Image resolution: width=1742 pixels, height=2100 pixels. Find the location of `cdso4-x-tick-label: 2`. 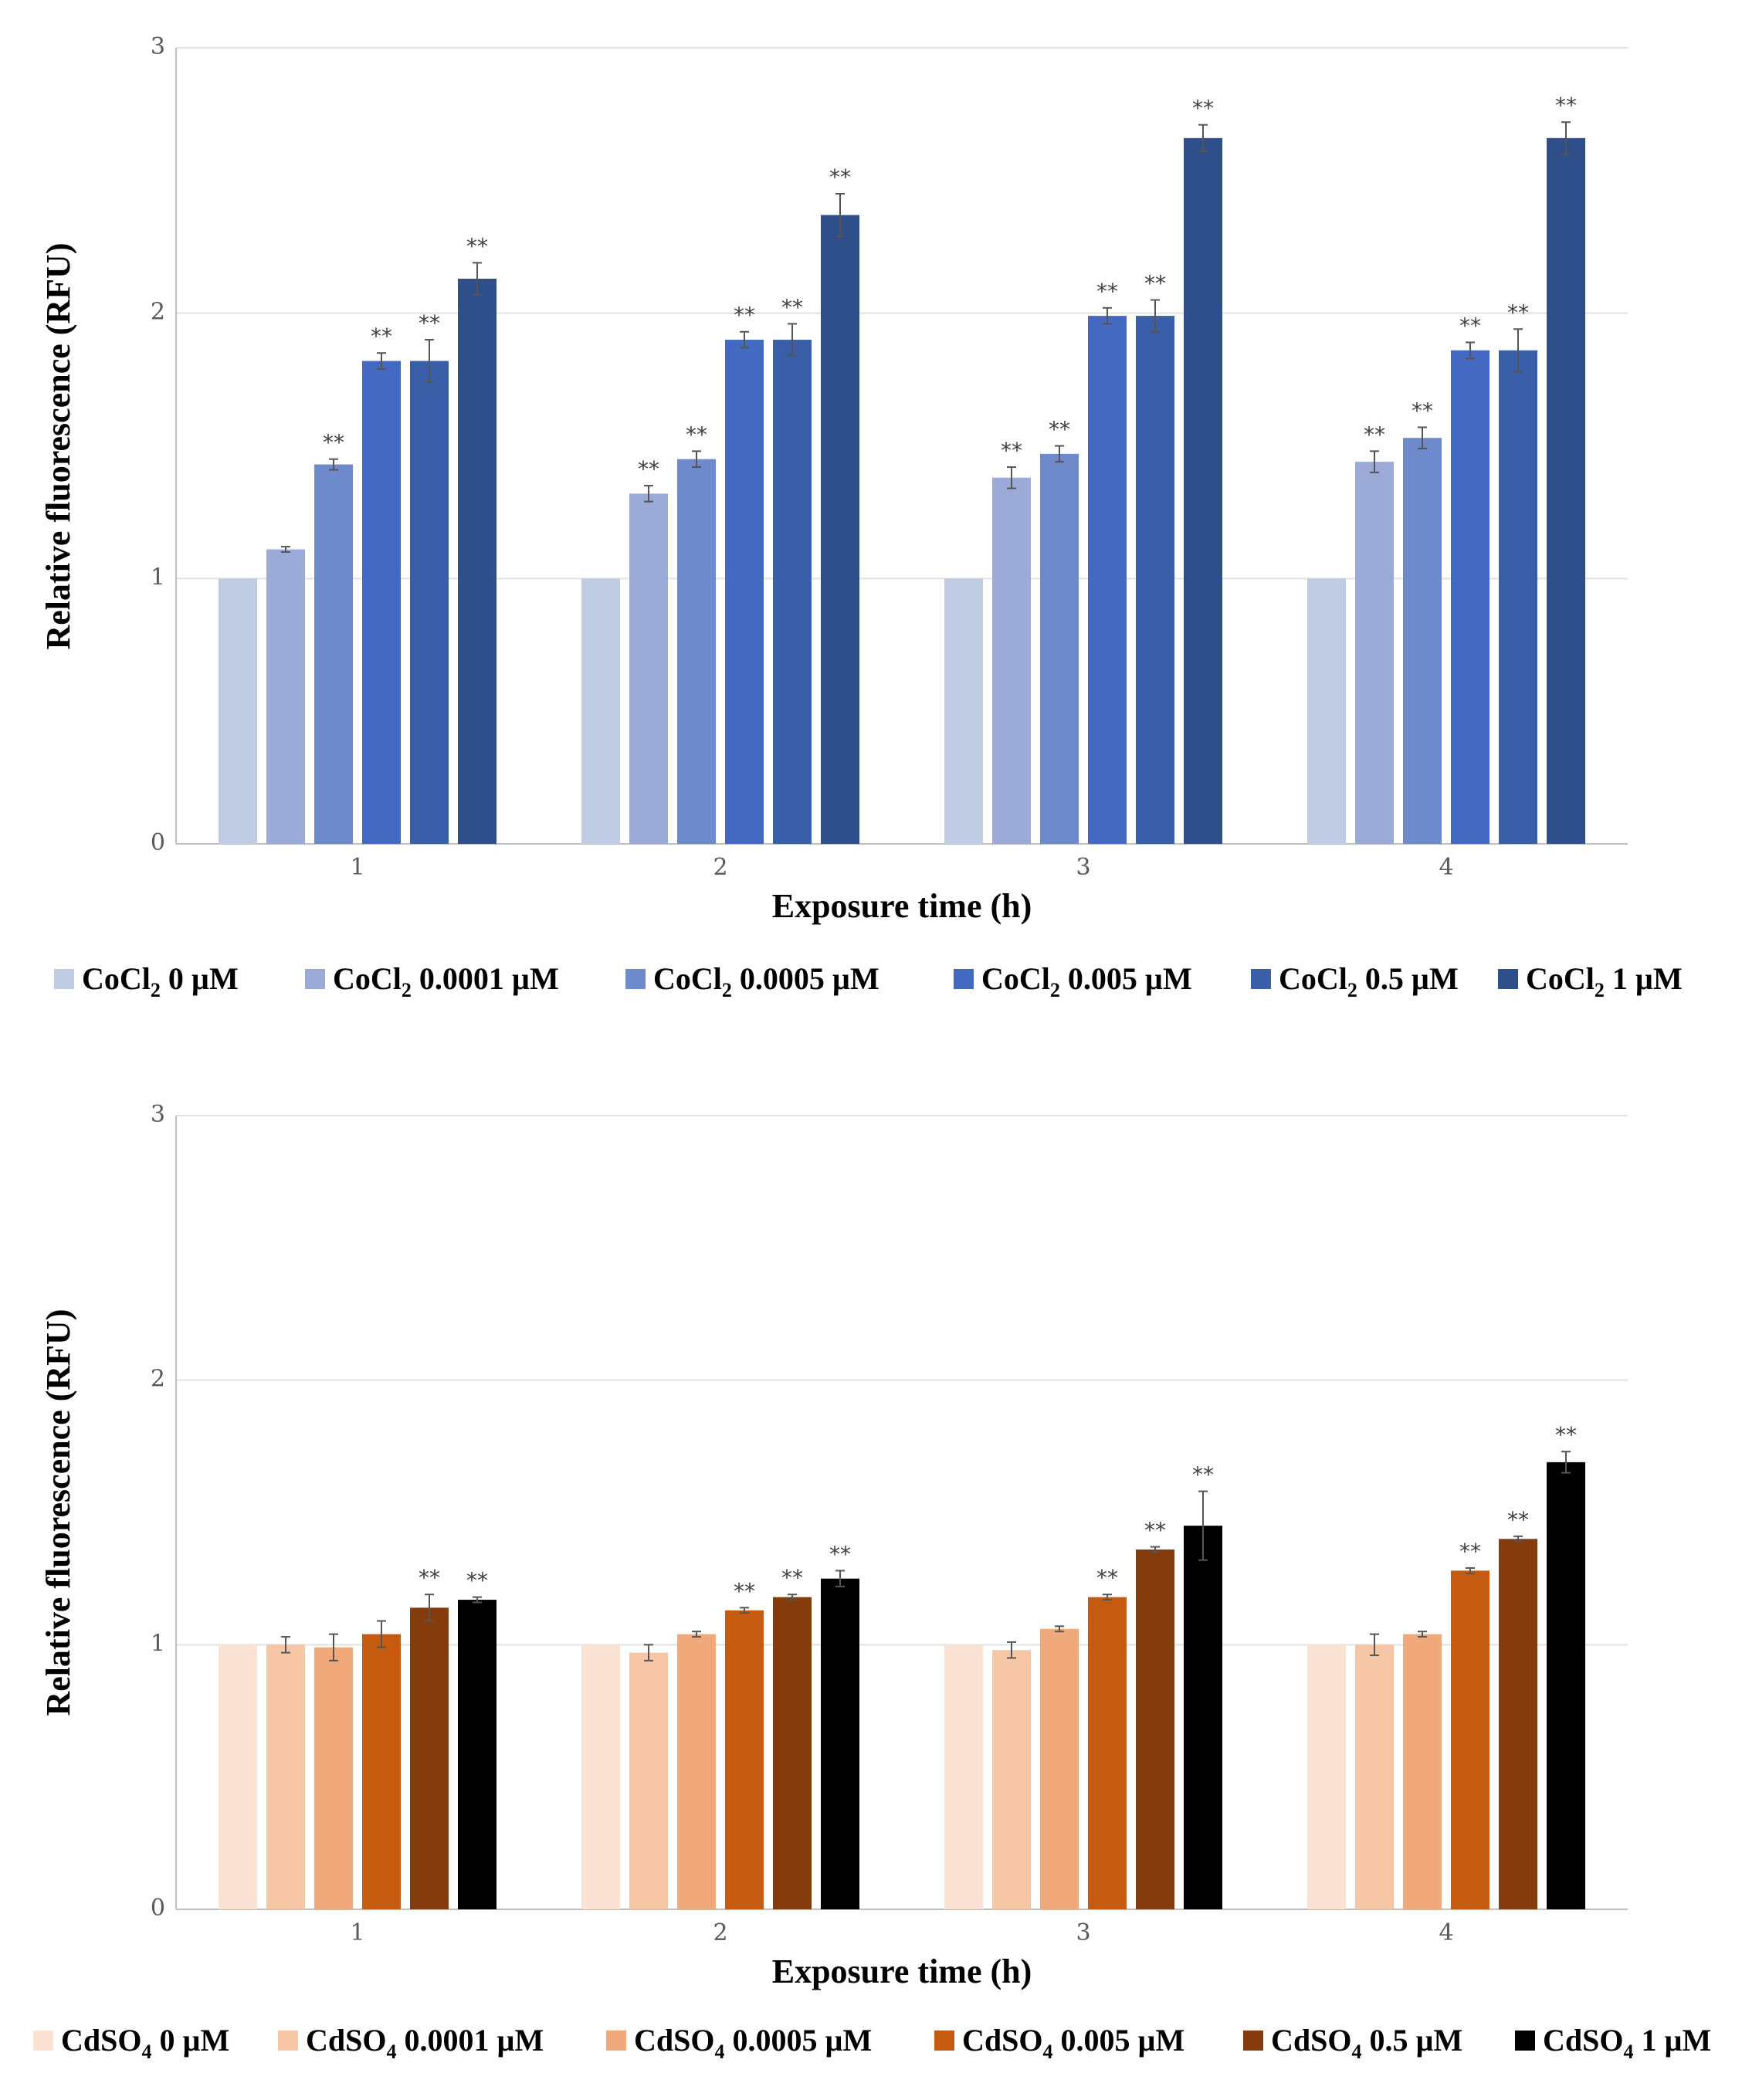

cdso4-x-tick-label: 2 is located at coordinates (720, 1933).